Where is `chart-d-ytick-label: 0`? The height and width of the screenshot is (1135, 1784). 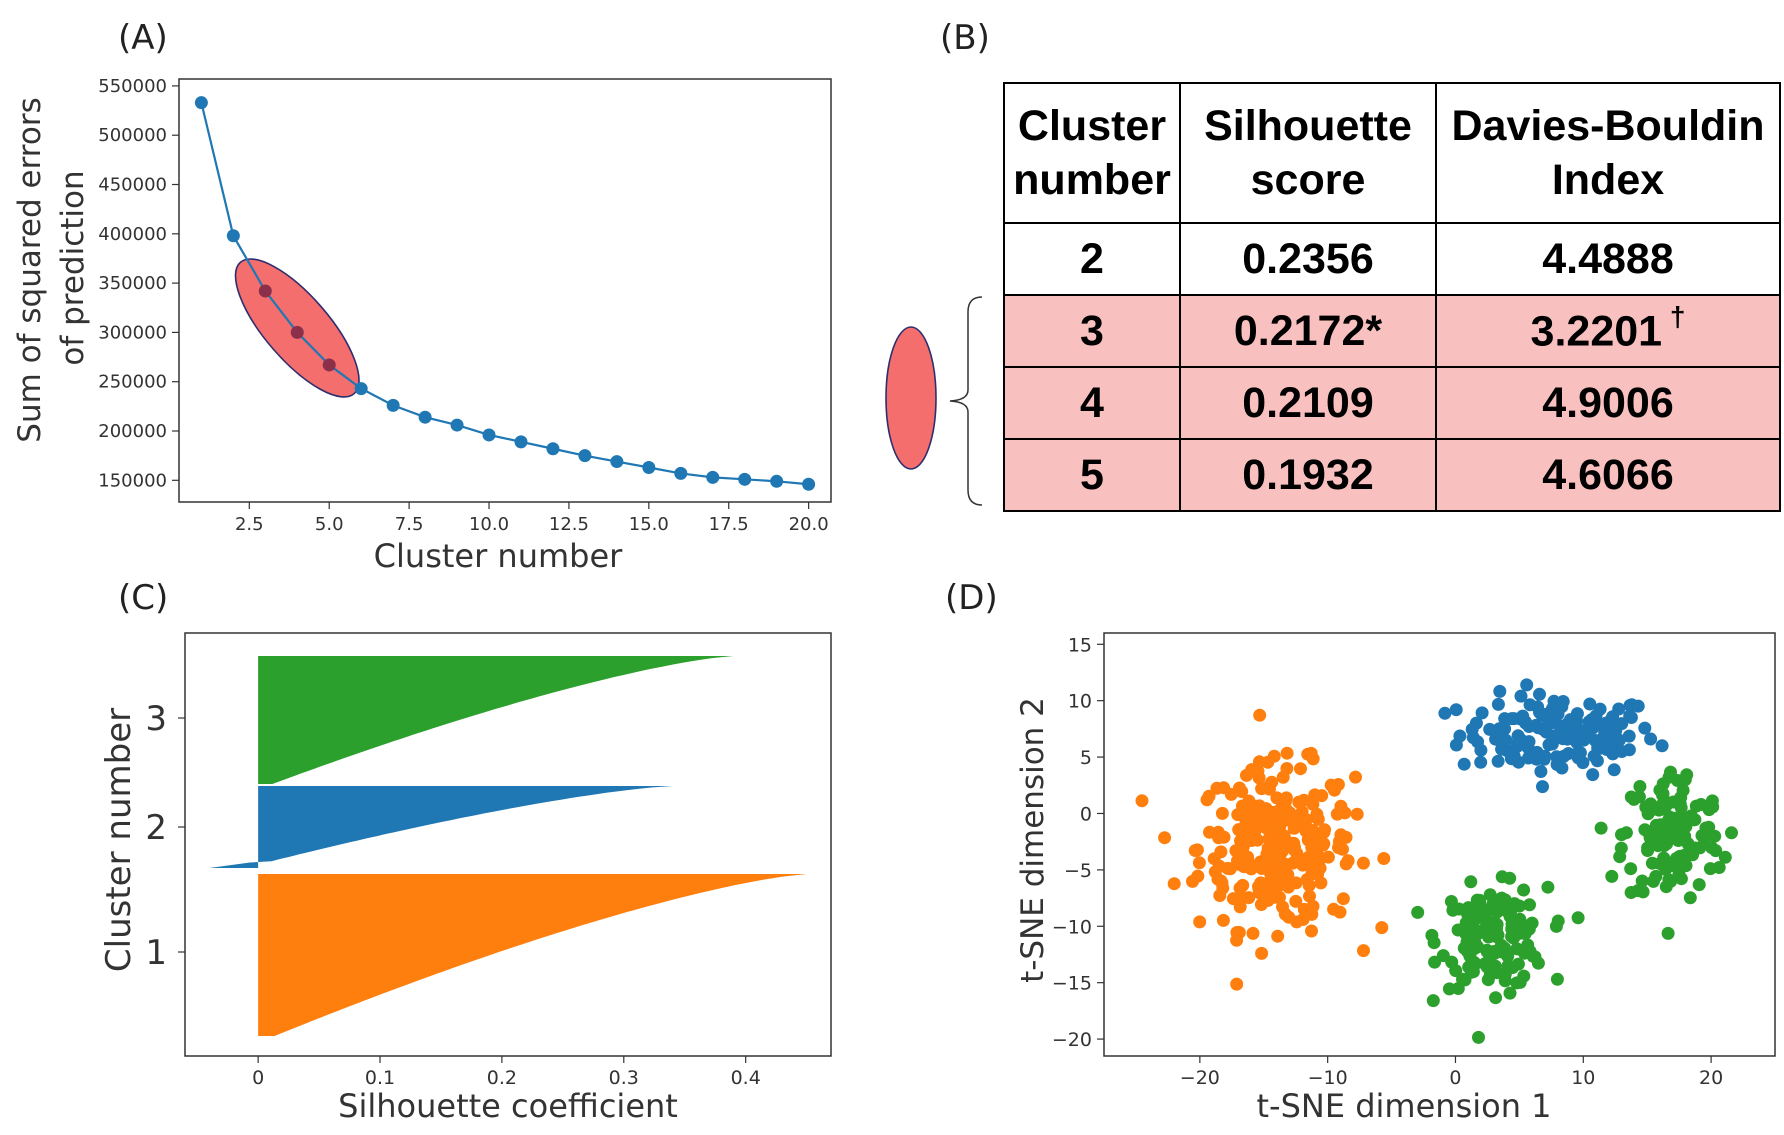
chart-d-ytick-label: 0 is located at coordinates (1086, 814).